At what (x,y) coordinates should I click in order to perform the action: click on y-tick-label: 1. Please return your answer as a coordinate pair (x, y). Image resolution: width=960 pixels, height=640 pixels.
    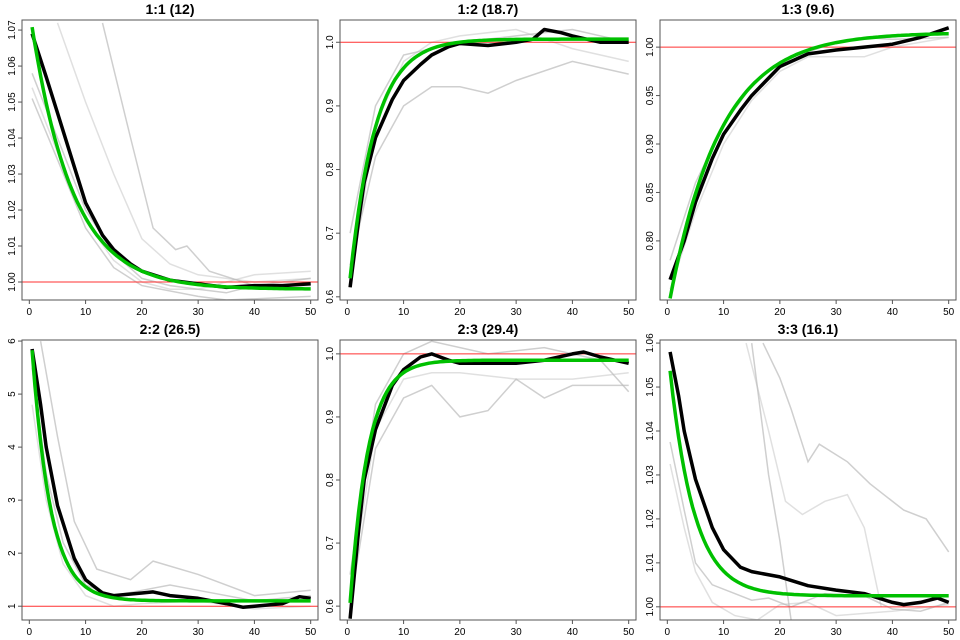
    Looking at the image, I should click on (12, 606).